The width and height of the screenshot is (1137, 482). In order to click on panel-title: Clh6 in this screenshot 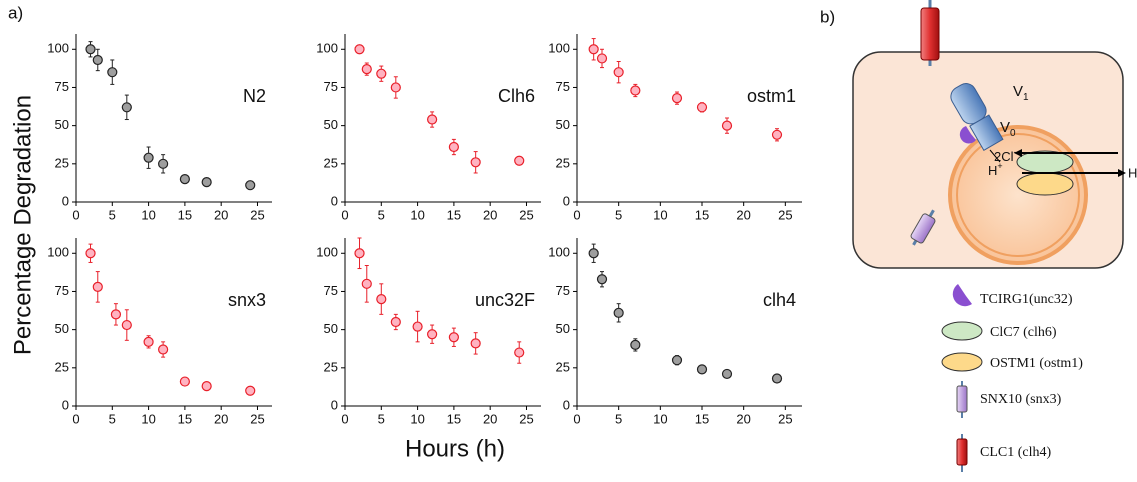, I will do `click(516, 96)`.